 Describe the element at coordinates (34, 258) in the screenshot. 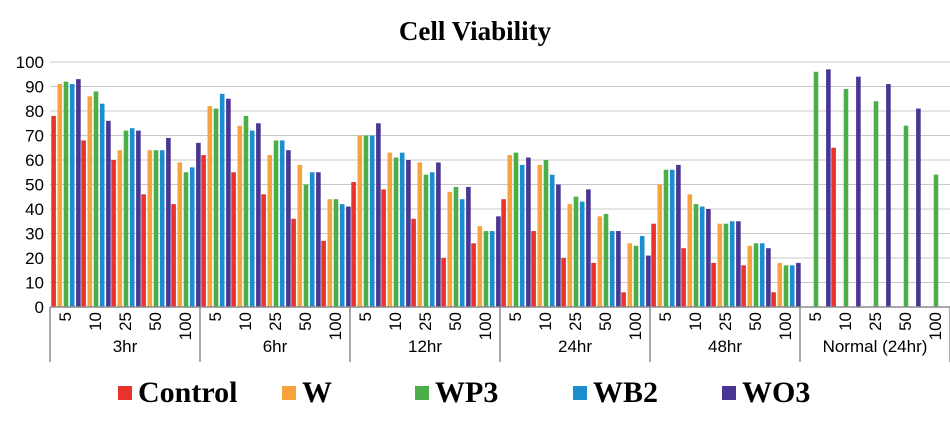

I see `y-tick-label: 20` at that location.